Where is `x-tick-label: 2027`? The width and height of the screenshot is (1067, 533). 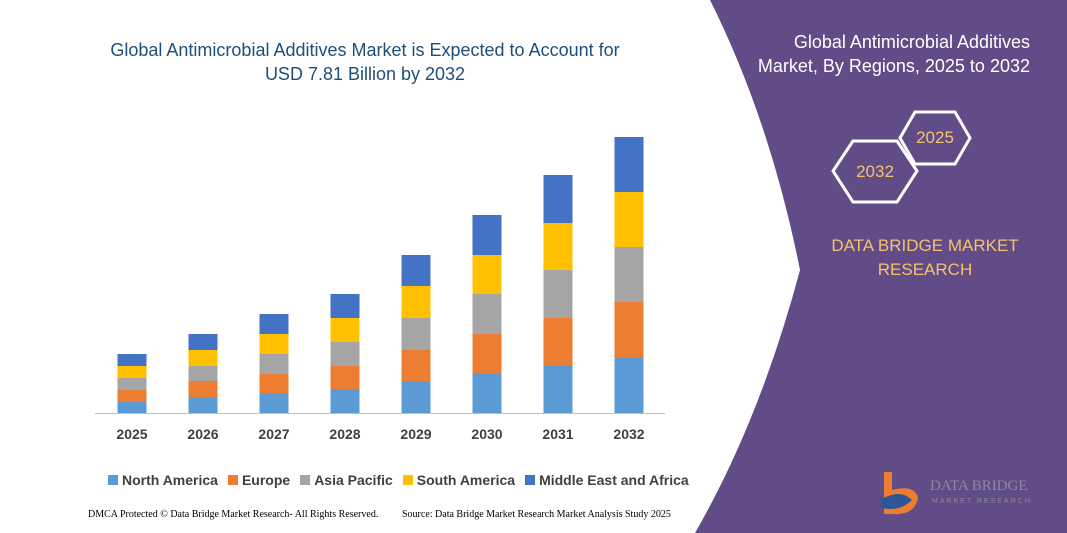 x-tick-label: 2027 is located at coordinates (273, 434).